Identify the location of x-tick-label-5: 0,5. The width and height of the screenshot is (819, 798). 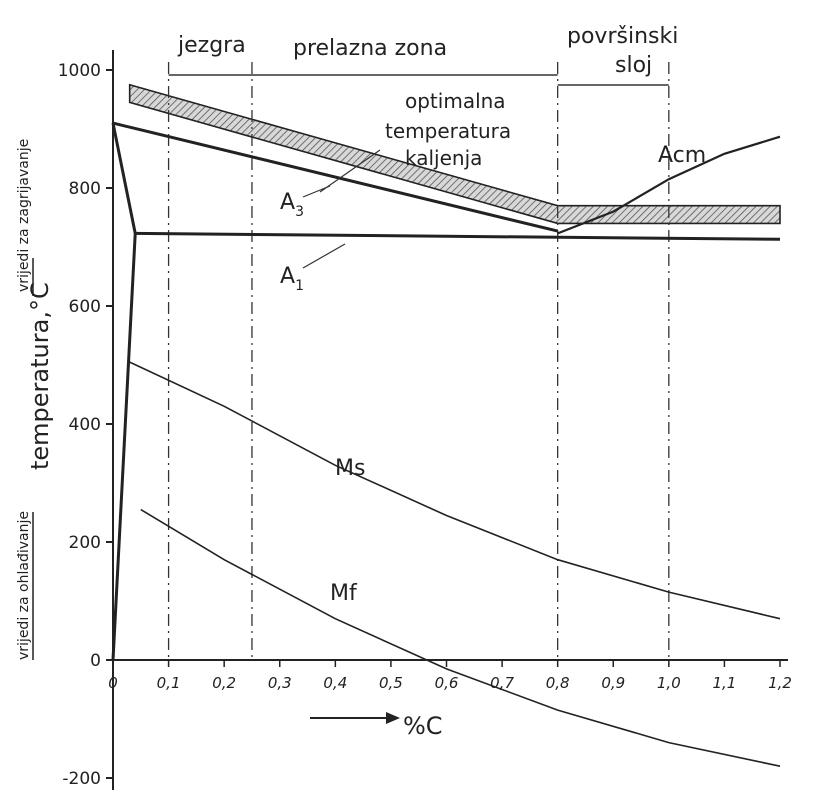
(391, 683).